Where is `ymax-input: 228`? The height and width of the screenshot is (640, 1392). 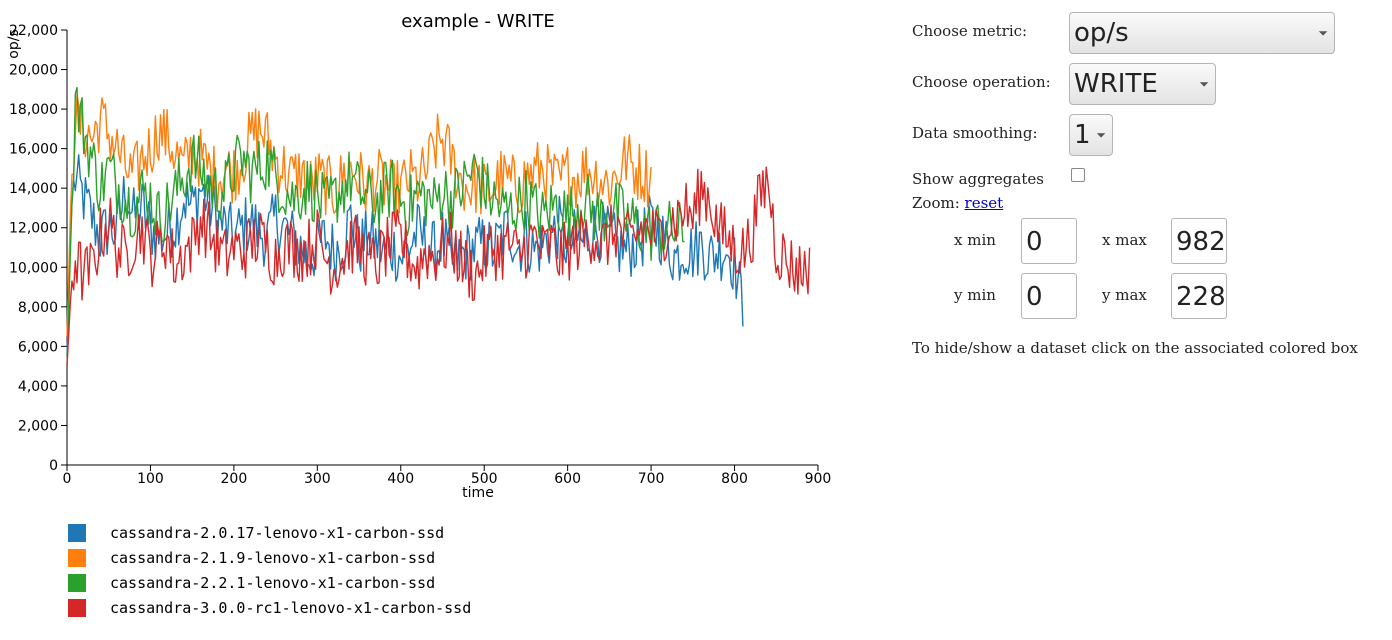 ymax-input: 228 is located at coordinates (1199, 296).